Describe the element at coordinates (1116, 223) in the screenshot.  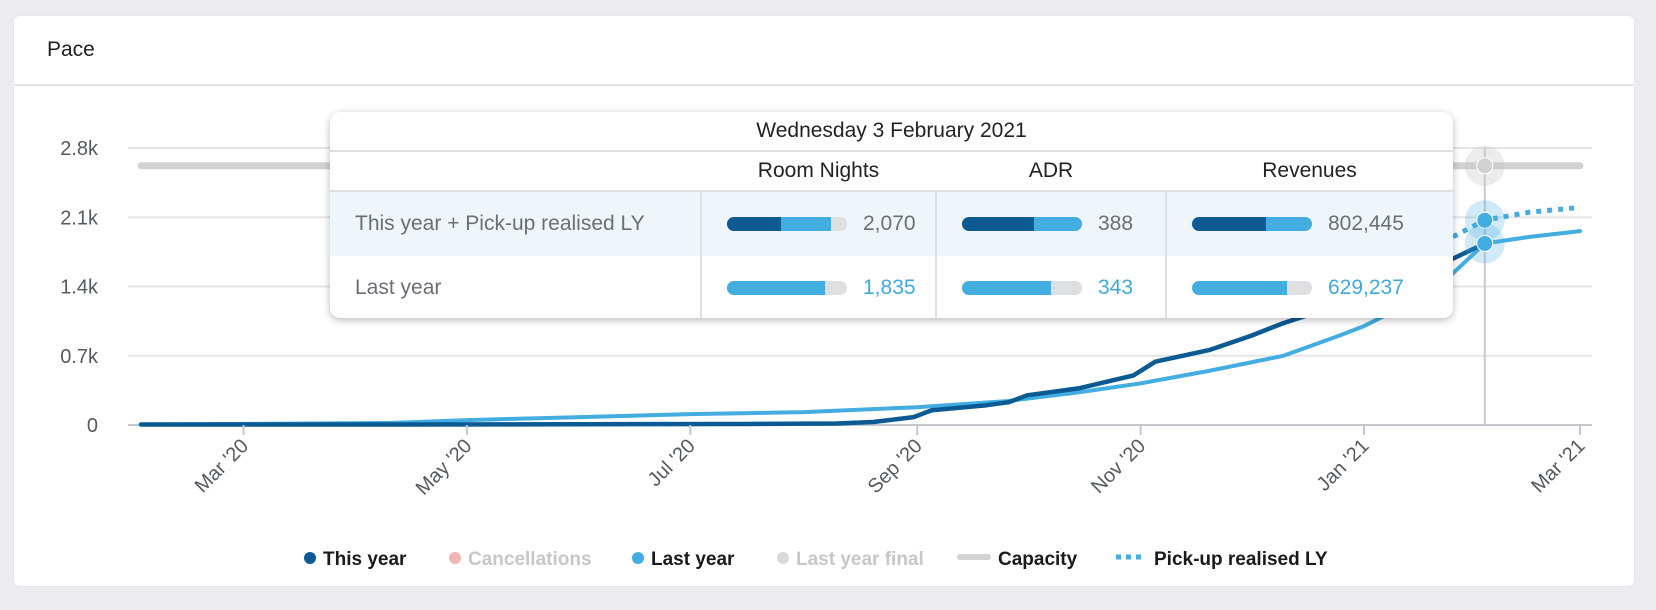
I see `adr-value: 388` at that location.